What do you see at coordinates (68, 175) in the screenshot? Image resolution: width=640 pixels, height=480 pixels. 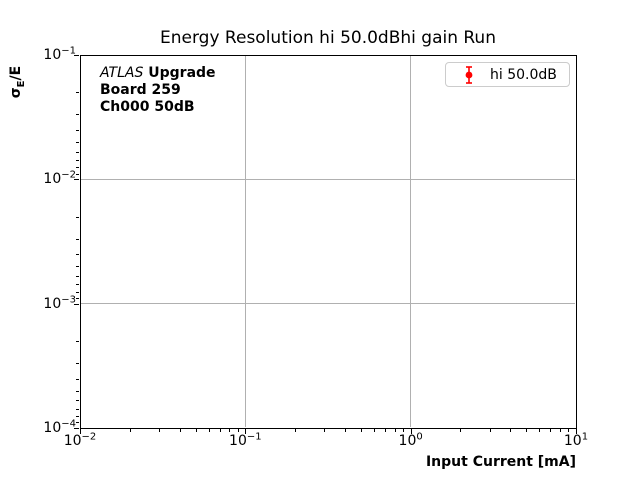 I see `y-tick-label-exponent: −2` at bounding box center [68, 175].